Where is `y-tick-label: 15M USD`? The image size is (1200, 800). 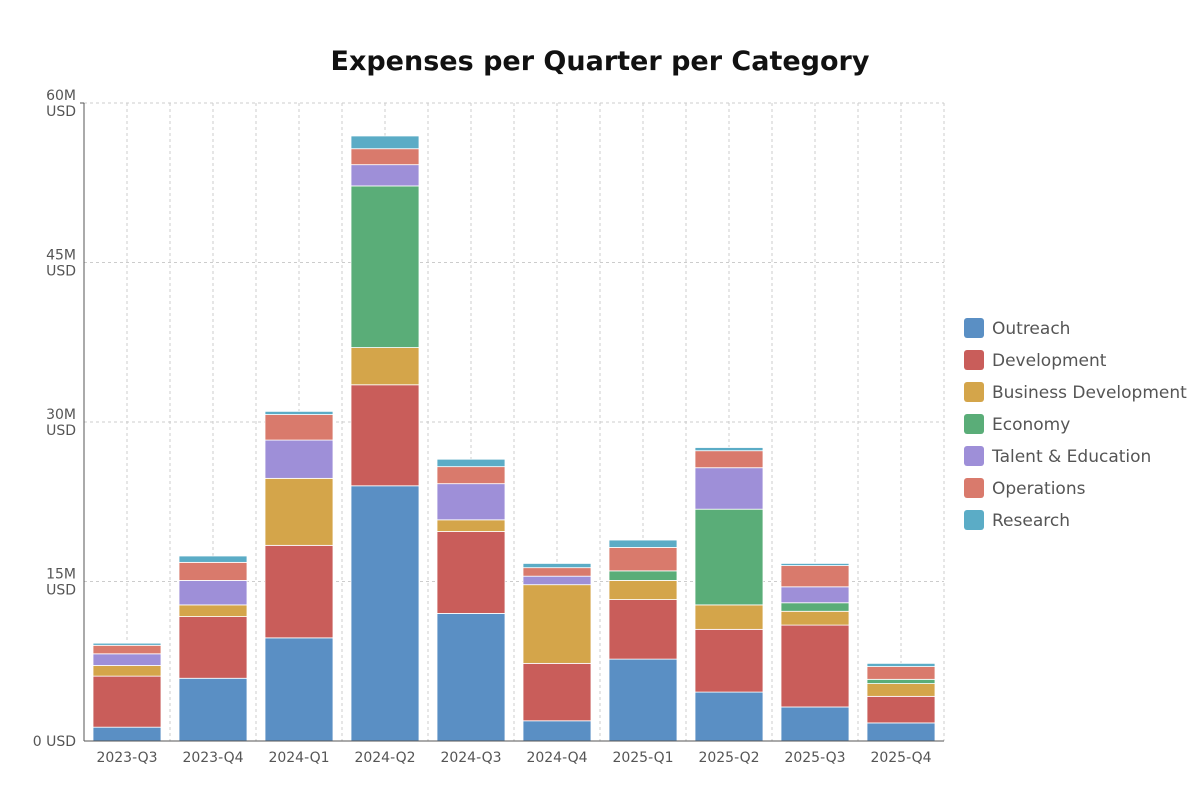
y-tick-label: 15M USD is located at coordinates (61, 583).